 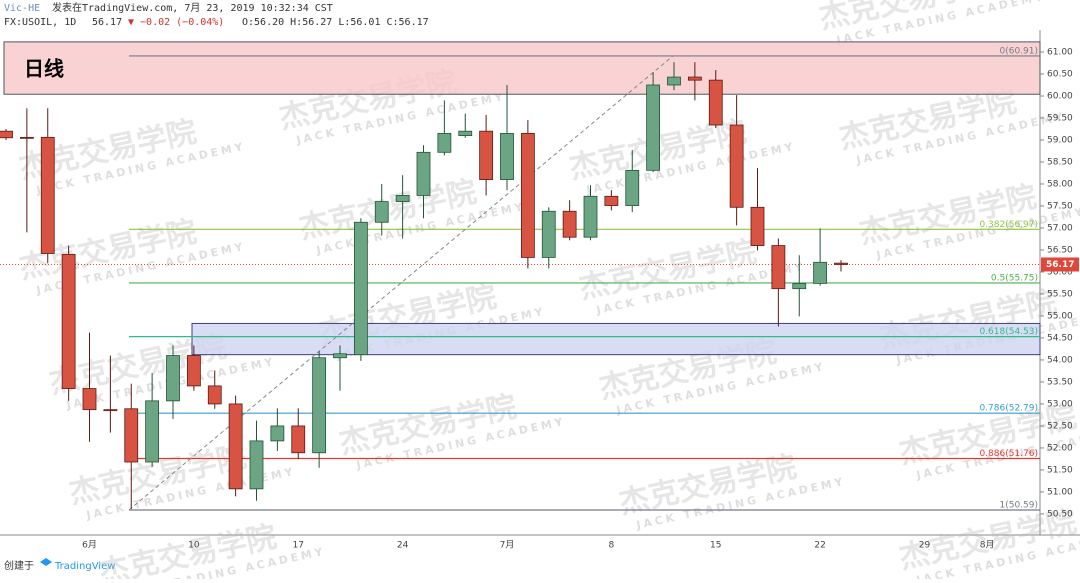 I want to click on footer-created: 创建于, so click(x=19, y=565).